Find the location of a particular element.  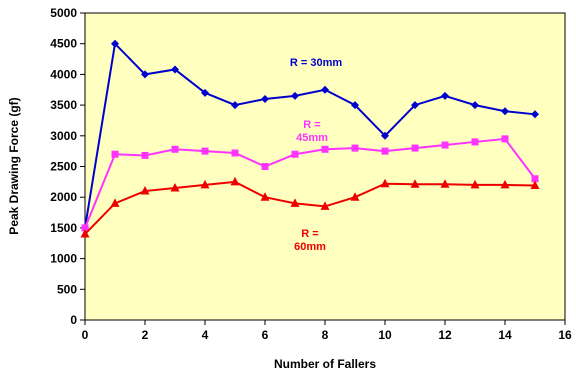

y-tick-label: 3500 is located at coordinates (63, 105).